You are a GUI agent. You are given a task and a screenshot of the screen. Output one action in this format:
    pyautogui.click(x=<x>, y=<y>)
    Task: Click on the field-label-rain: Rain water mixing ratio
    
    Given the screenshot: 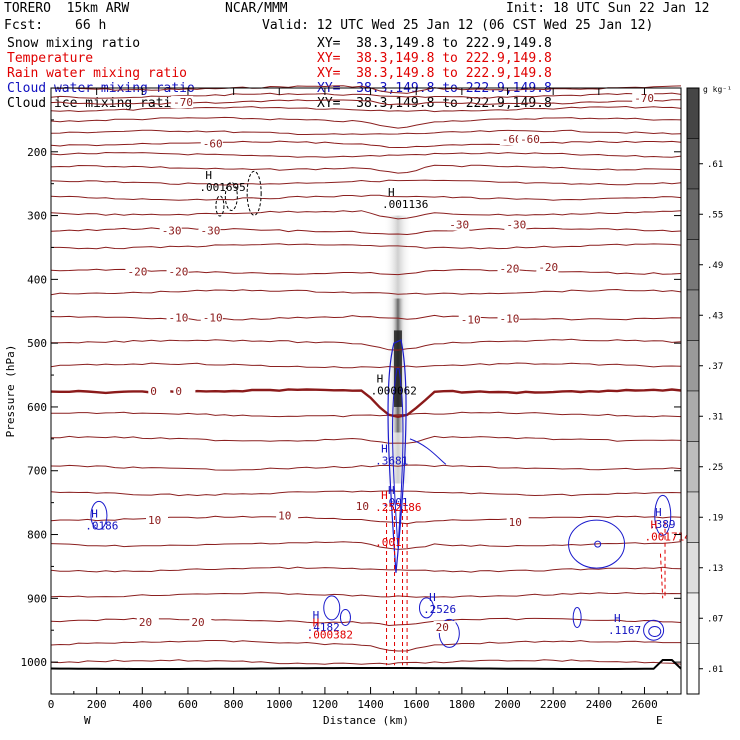 What is the action you would take?
    pyautogui.click(x=97, y=73)
    